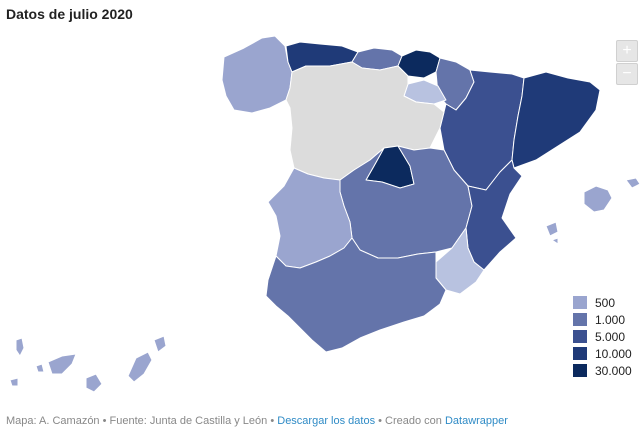  What do you see at coordinates (160, 344) in the screenshot?
I see `region-canarias-lanzarote` at bounding box center [160, 344].